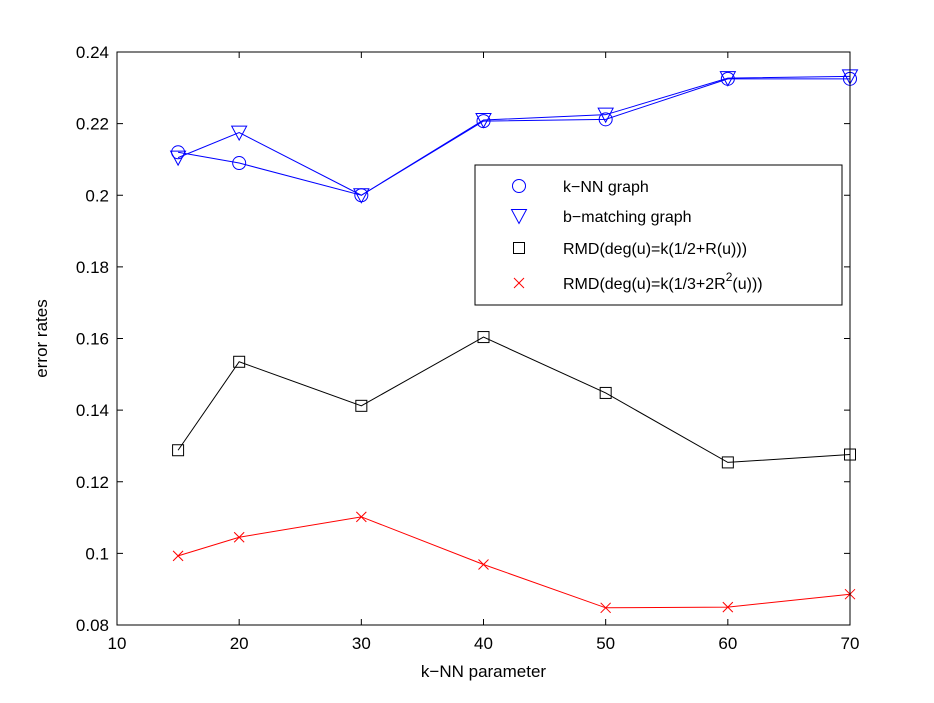  I want to click on legend-item: RMD(deg(u)=k(1/2+R(u))), so click(630, 249).